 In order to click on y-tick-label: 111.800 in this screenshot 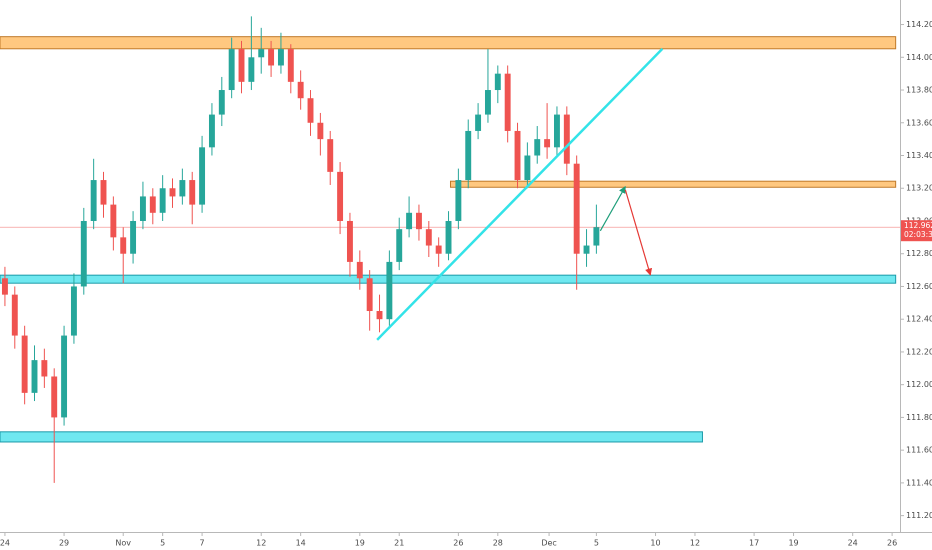, I will do `click(919, 417)`.